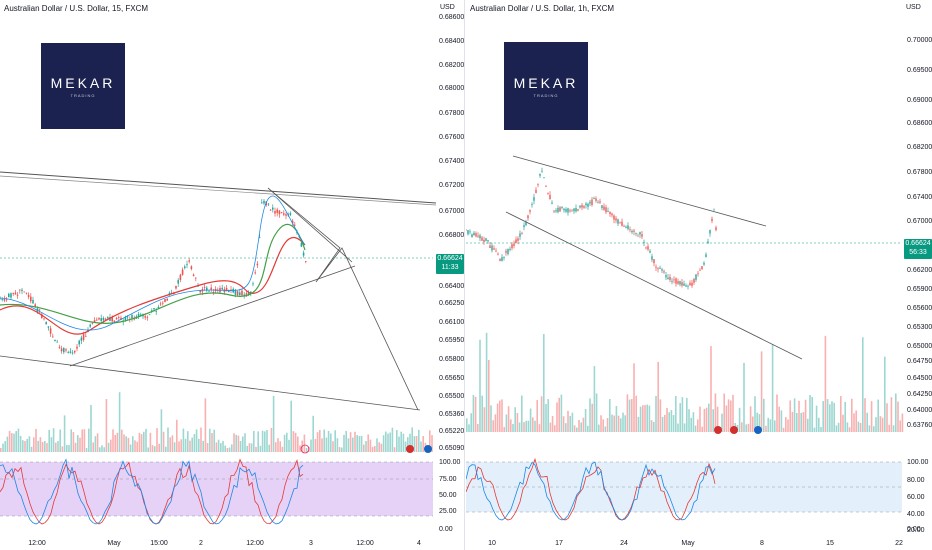 This screenshot has height=550, width=932. I want to click on price-tick: 0.64500, so click(919, 378).